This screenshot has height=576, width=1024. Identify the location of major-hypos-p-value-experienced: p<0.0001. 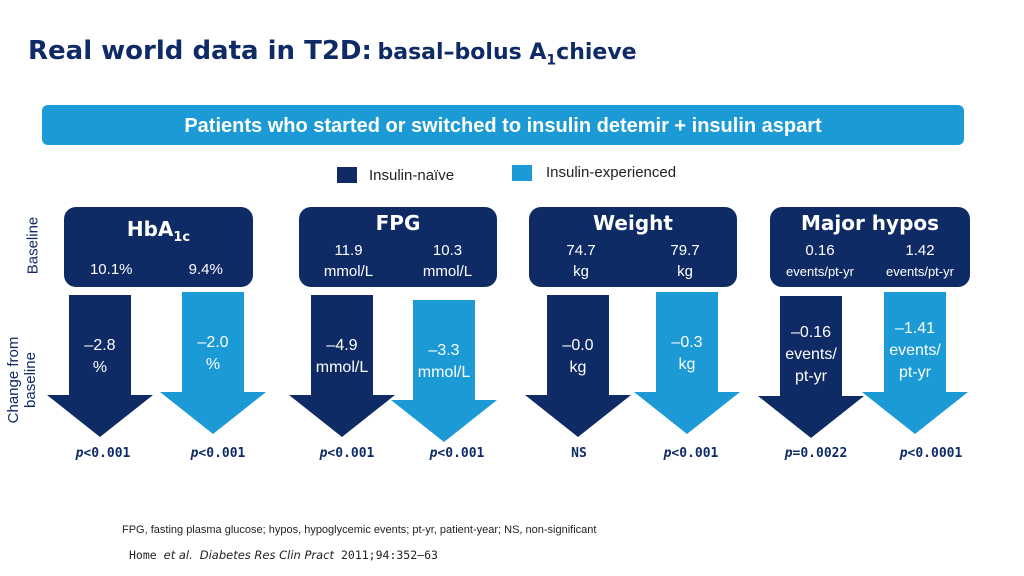
(931, 453).